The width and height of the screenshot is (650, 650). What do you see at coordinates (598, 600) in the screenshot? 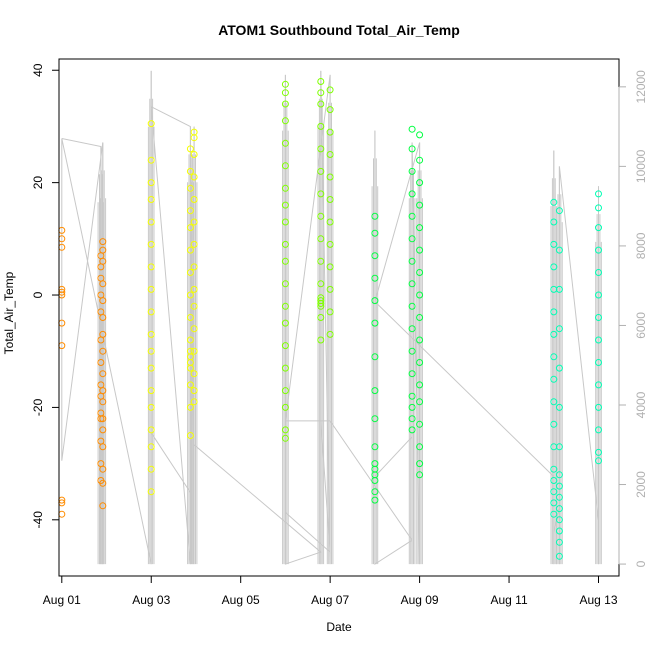
I see `x-tick-label: Aug 13` at bounding box center [598, 600].